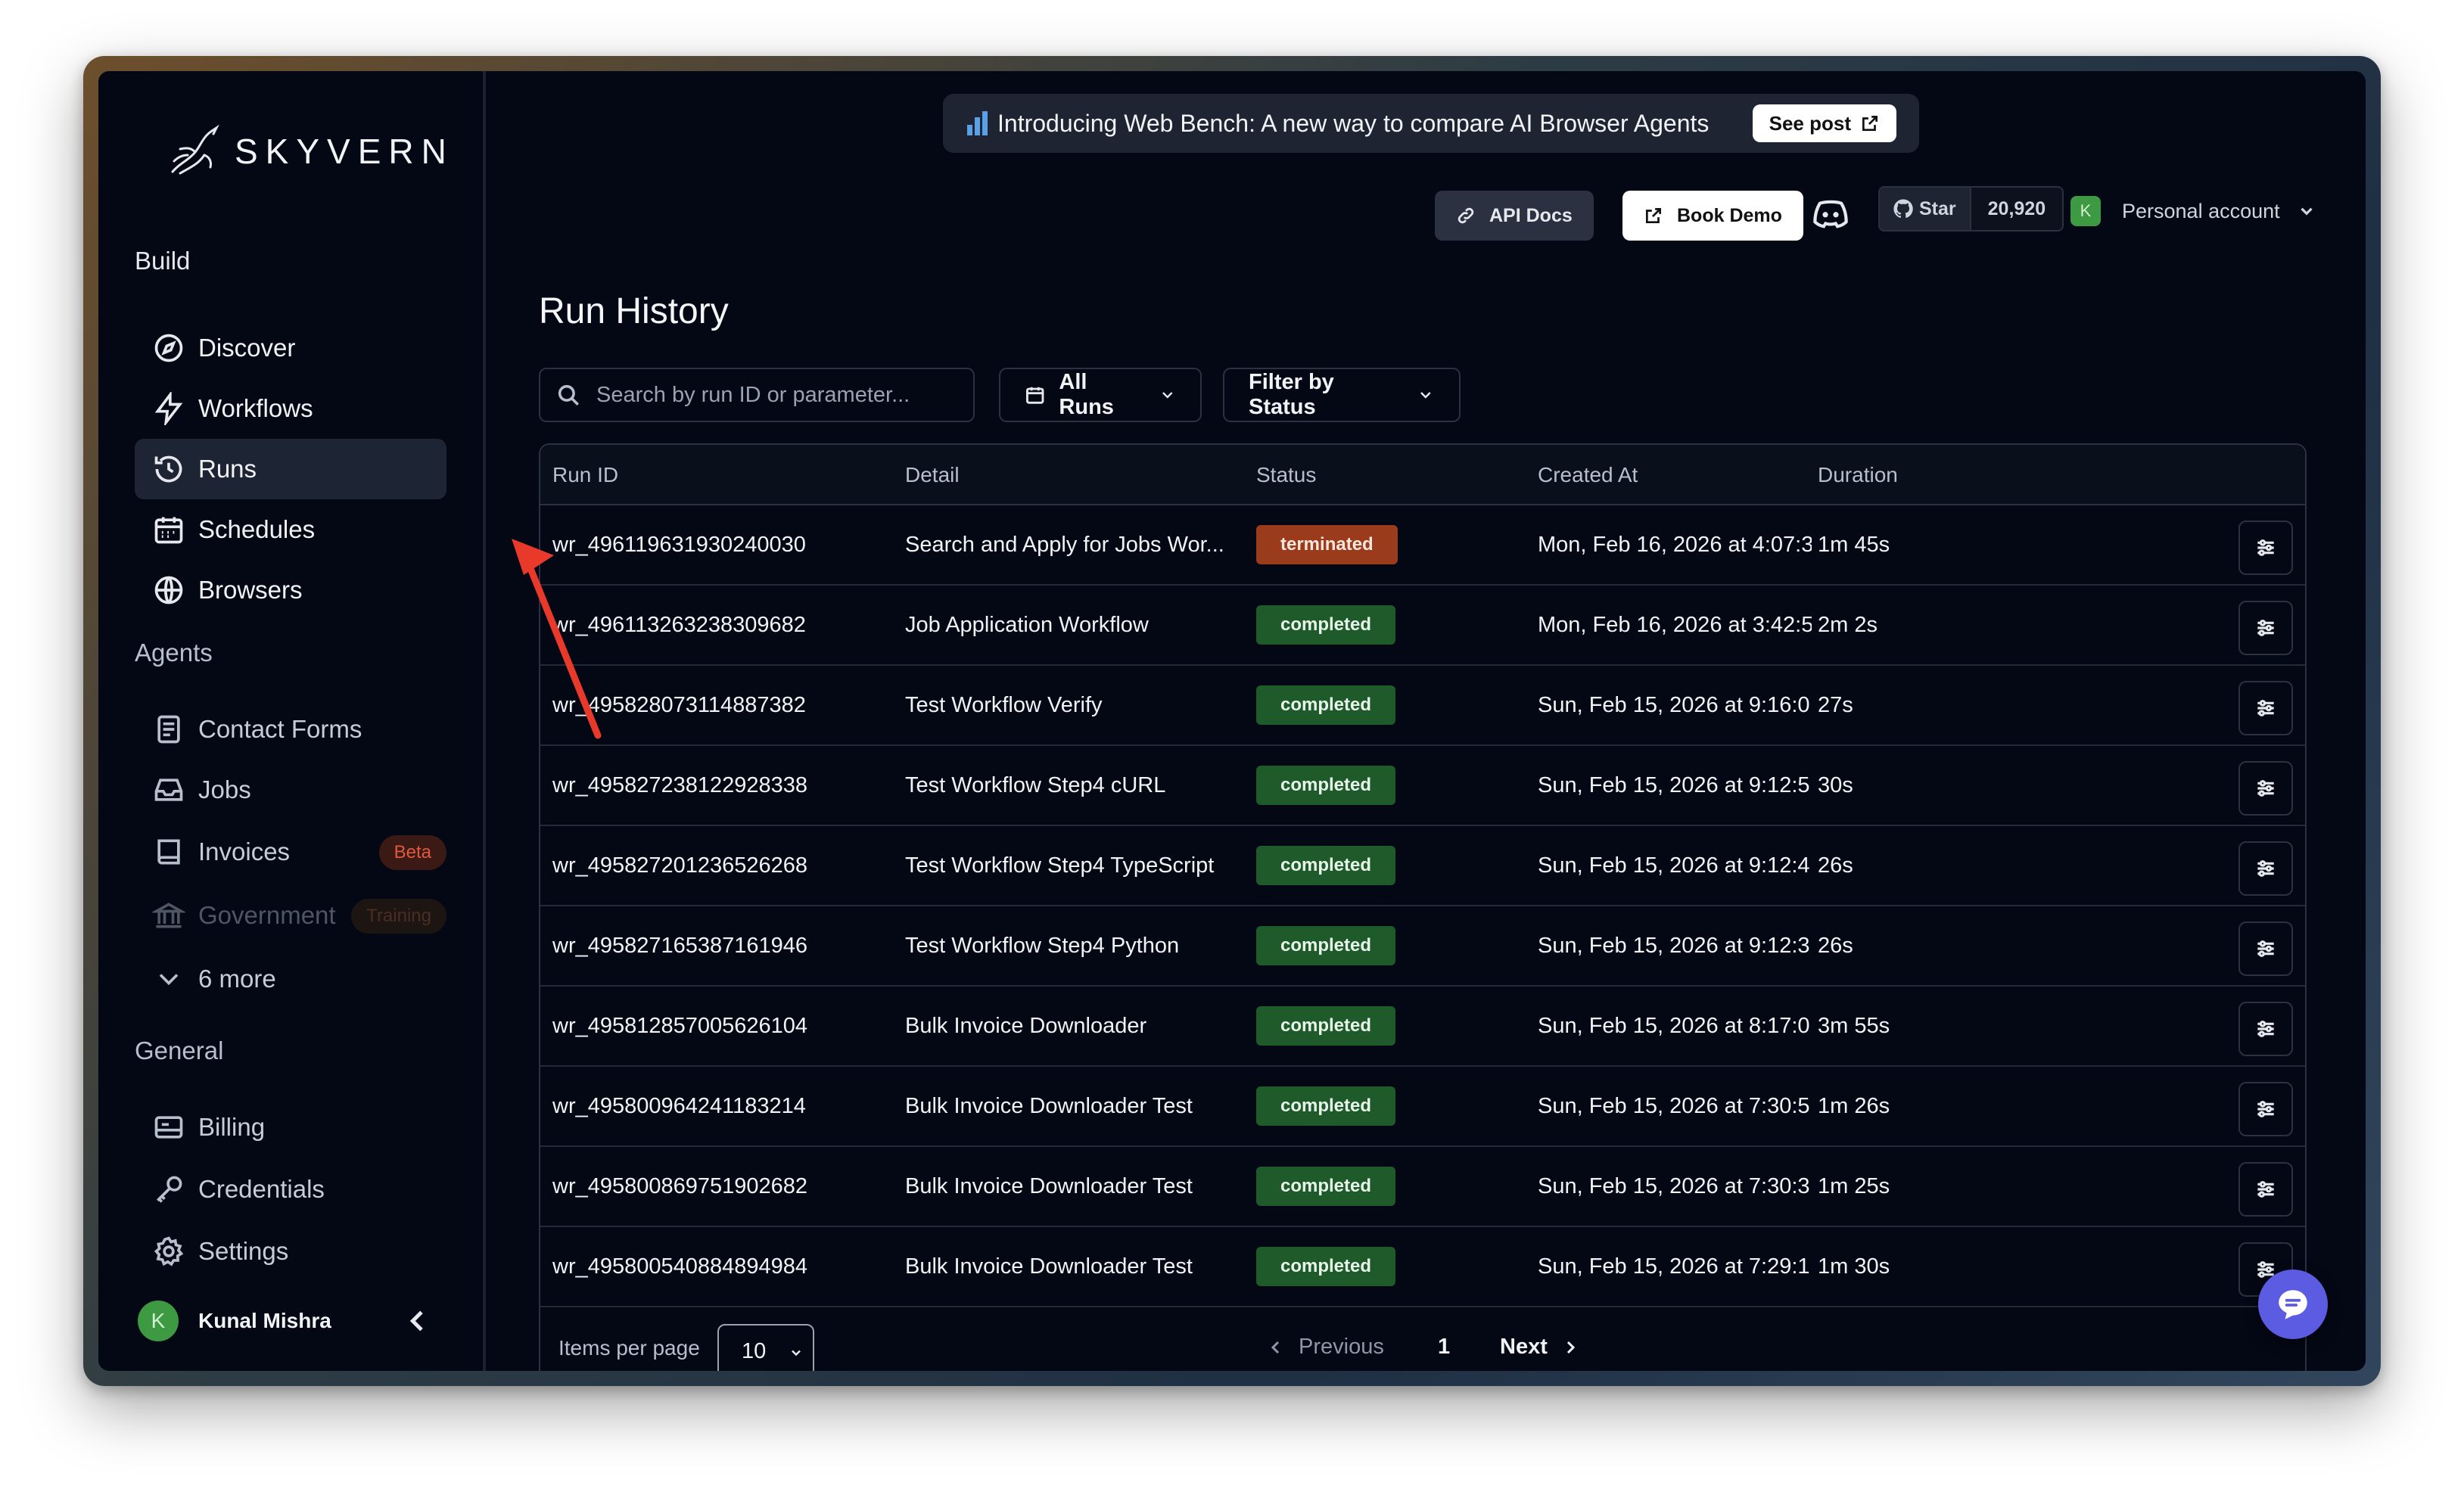 The height and width of the screenshot is (1498, 2464). I want to click on run-id-cell: wr_495827201236526268, so click(680, 865).